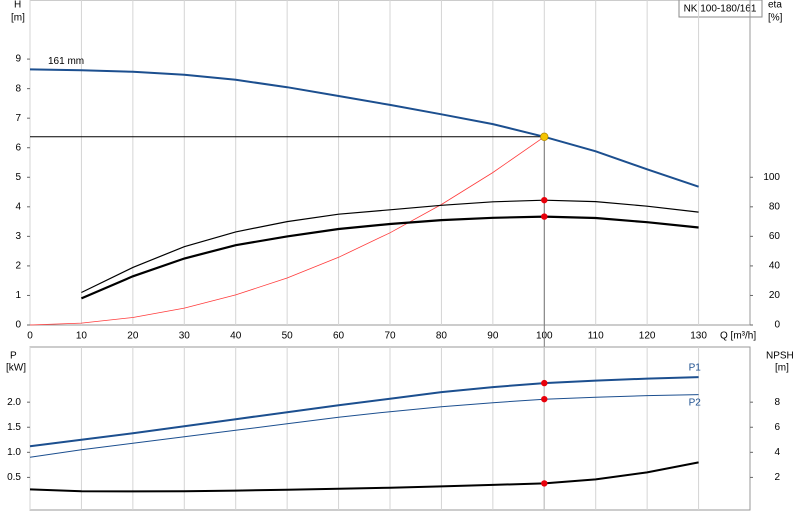 The image size is (800, 520). Describe the element at coordinates (775, 206) in the screenshot. I see `y2-tick-label: 80` at that location.